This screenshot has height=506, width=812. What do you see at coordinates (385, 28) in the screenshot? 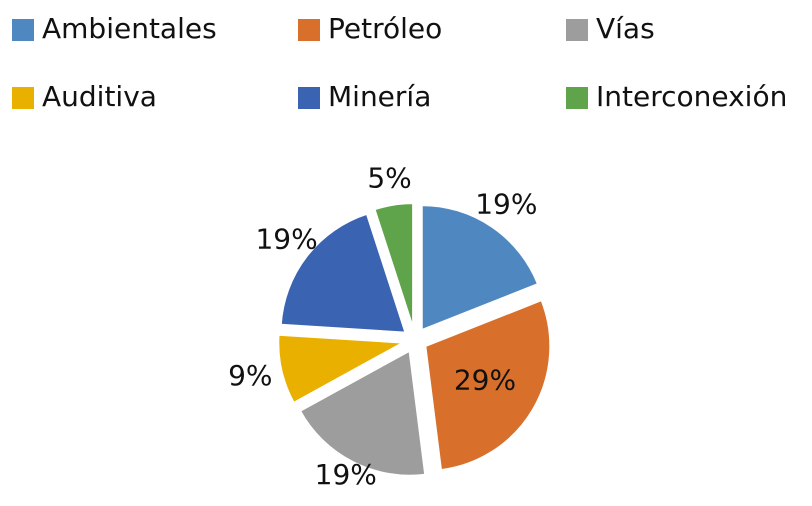
I see `legend-label: Petróleo` at bounding box center [385, 28].